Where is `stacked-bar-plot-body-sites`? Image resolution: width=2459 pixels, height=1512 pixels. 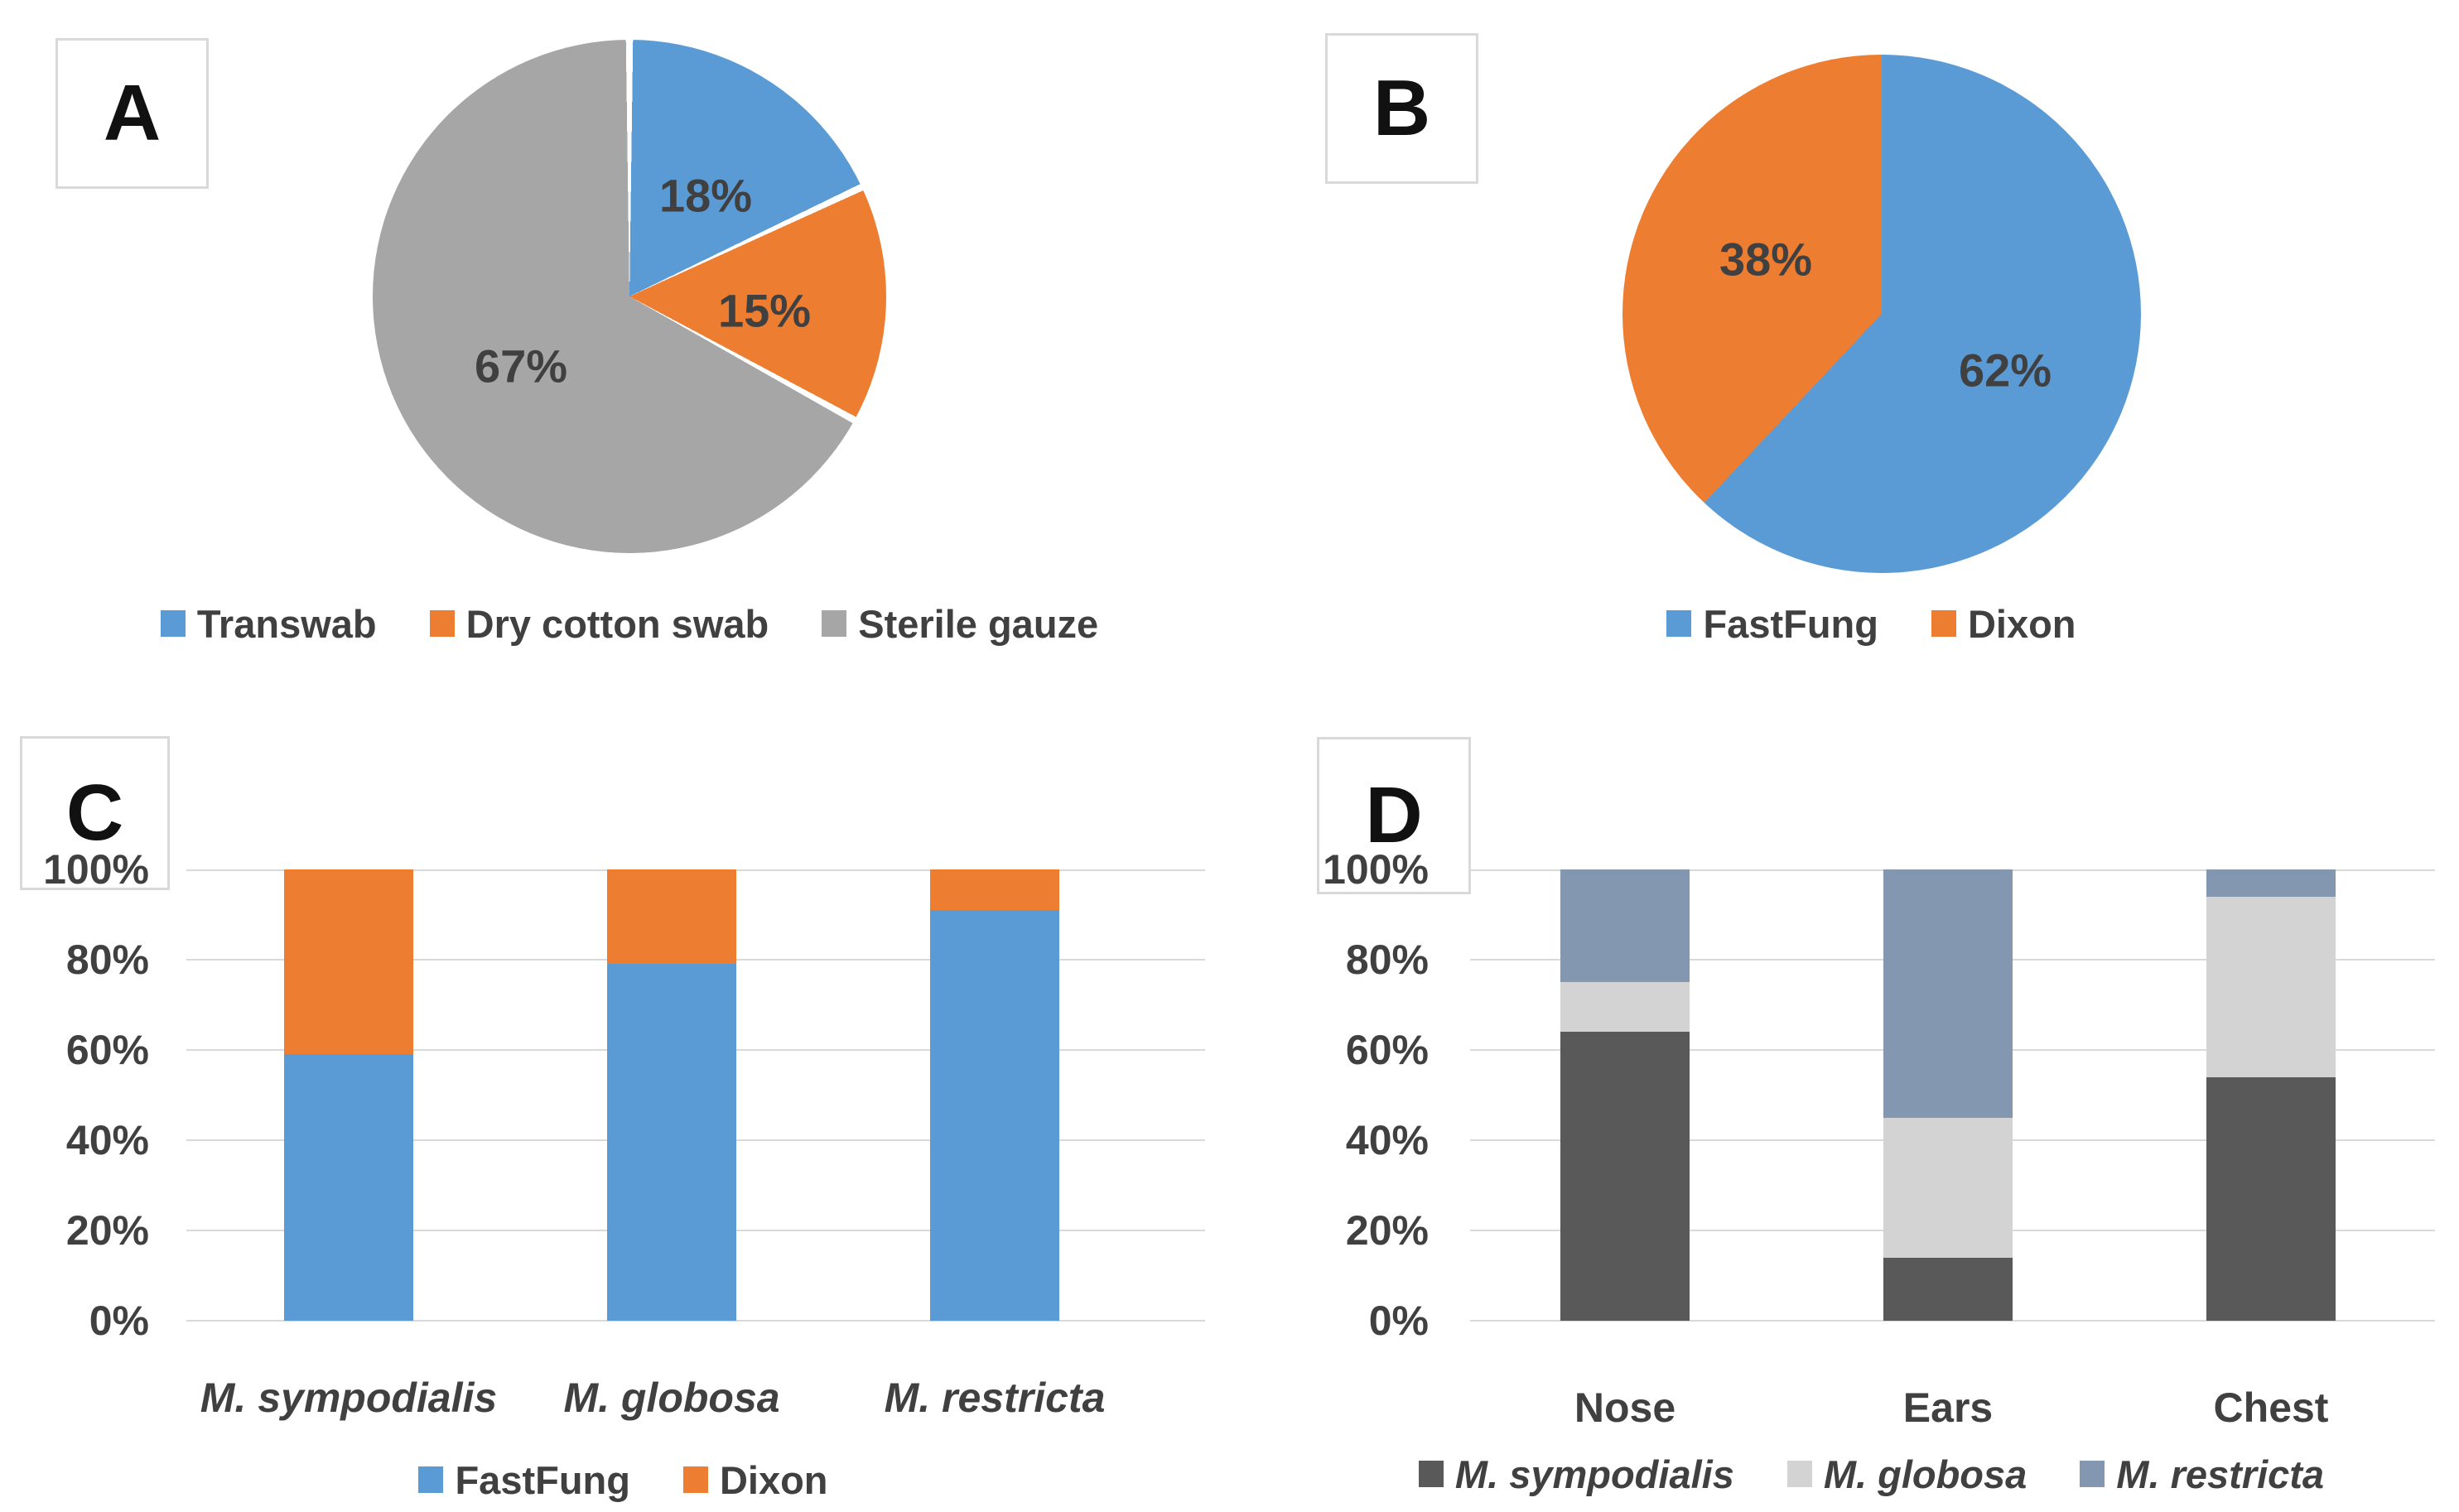 stacked-bar-plot-body-sites is located at coordinates (1953, 1095).